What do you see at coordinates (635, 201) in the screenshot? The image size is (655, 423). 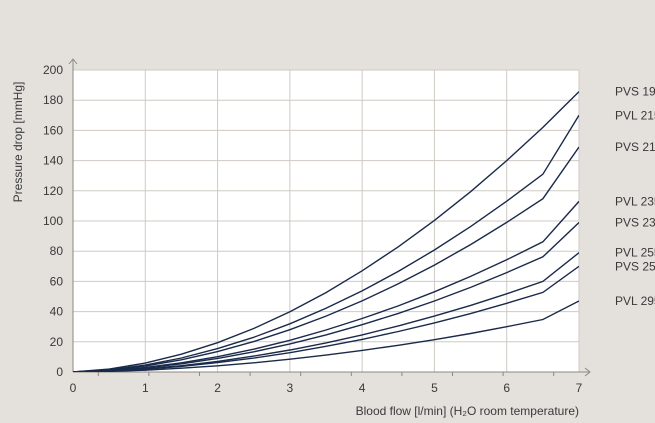 I see `series-label: PVL 2355` at bounding box center [635, 201].